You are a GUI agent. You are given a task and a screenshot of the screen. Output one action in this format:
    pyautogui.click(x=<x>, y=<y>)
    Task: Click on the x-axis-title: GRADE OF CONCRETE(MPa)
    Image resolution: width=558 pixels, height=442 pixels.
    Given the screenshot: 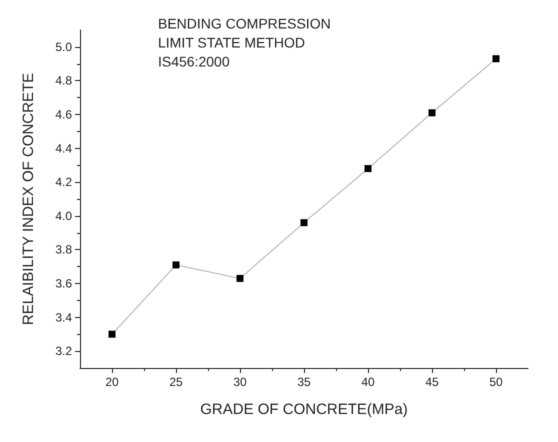 What is the action you would take?
    pyautogui.click(x=304, y=409)
    